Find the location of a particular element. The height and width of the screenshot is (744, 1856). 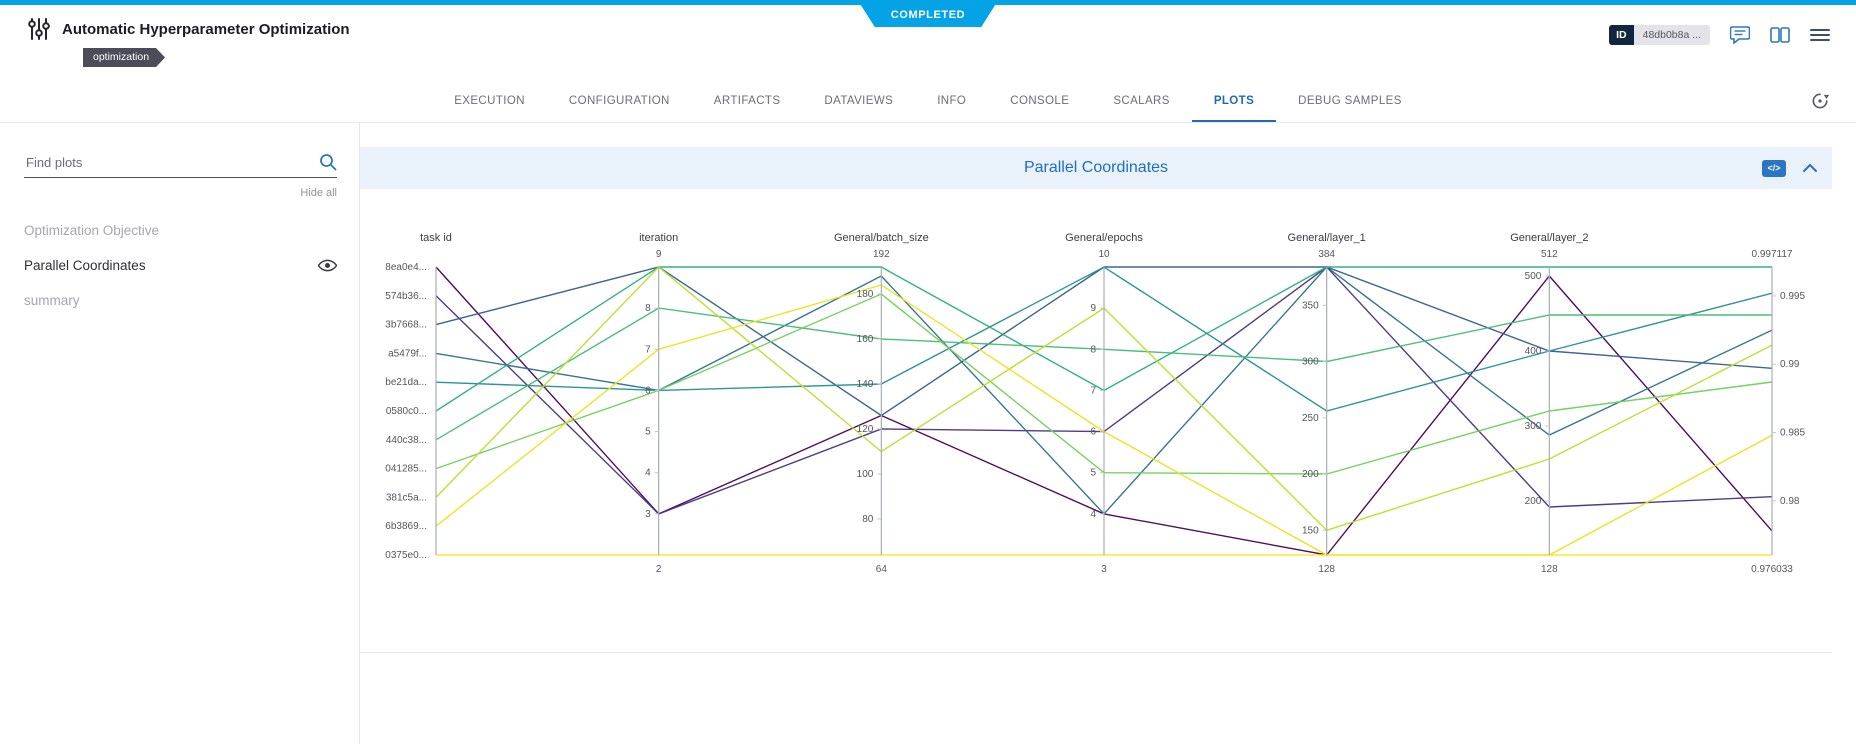

axis-tick-label: 0.98 is located at coordinates (1790, 501).